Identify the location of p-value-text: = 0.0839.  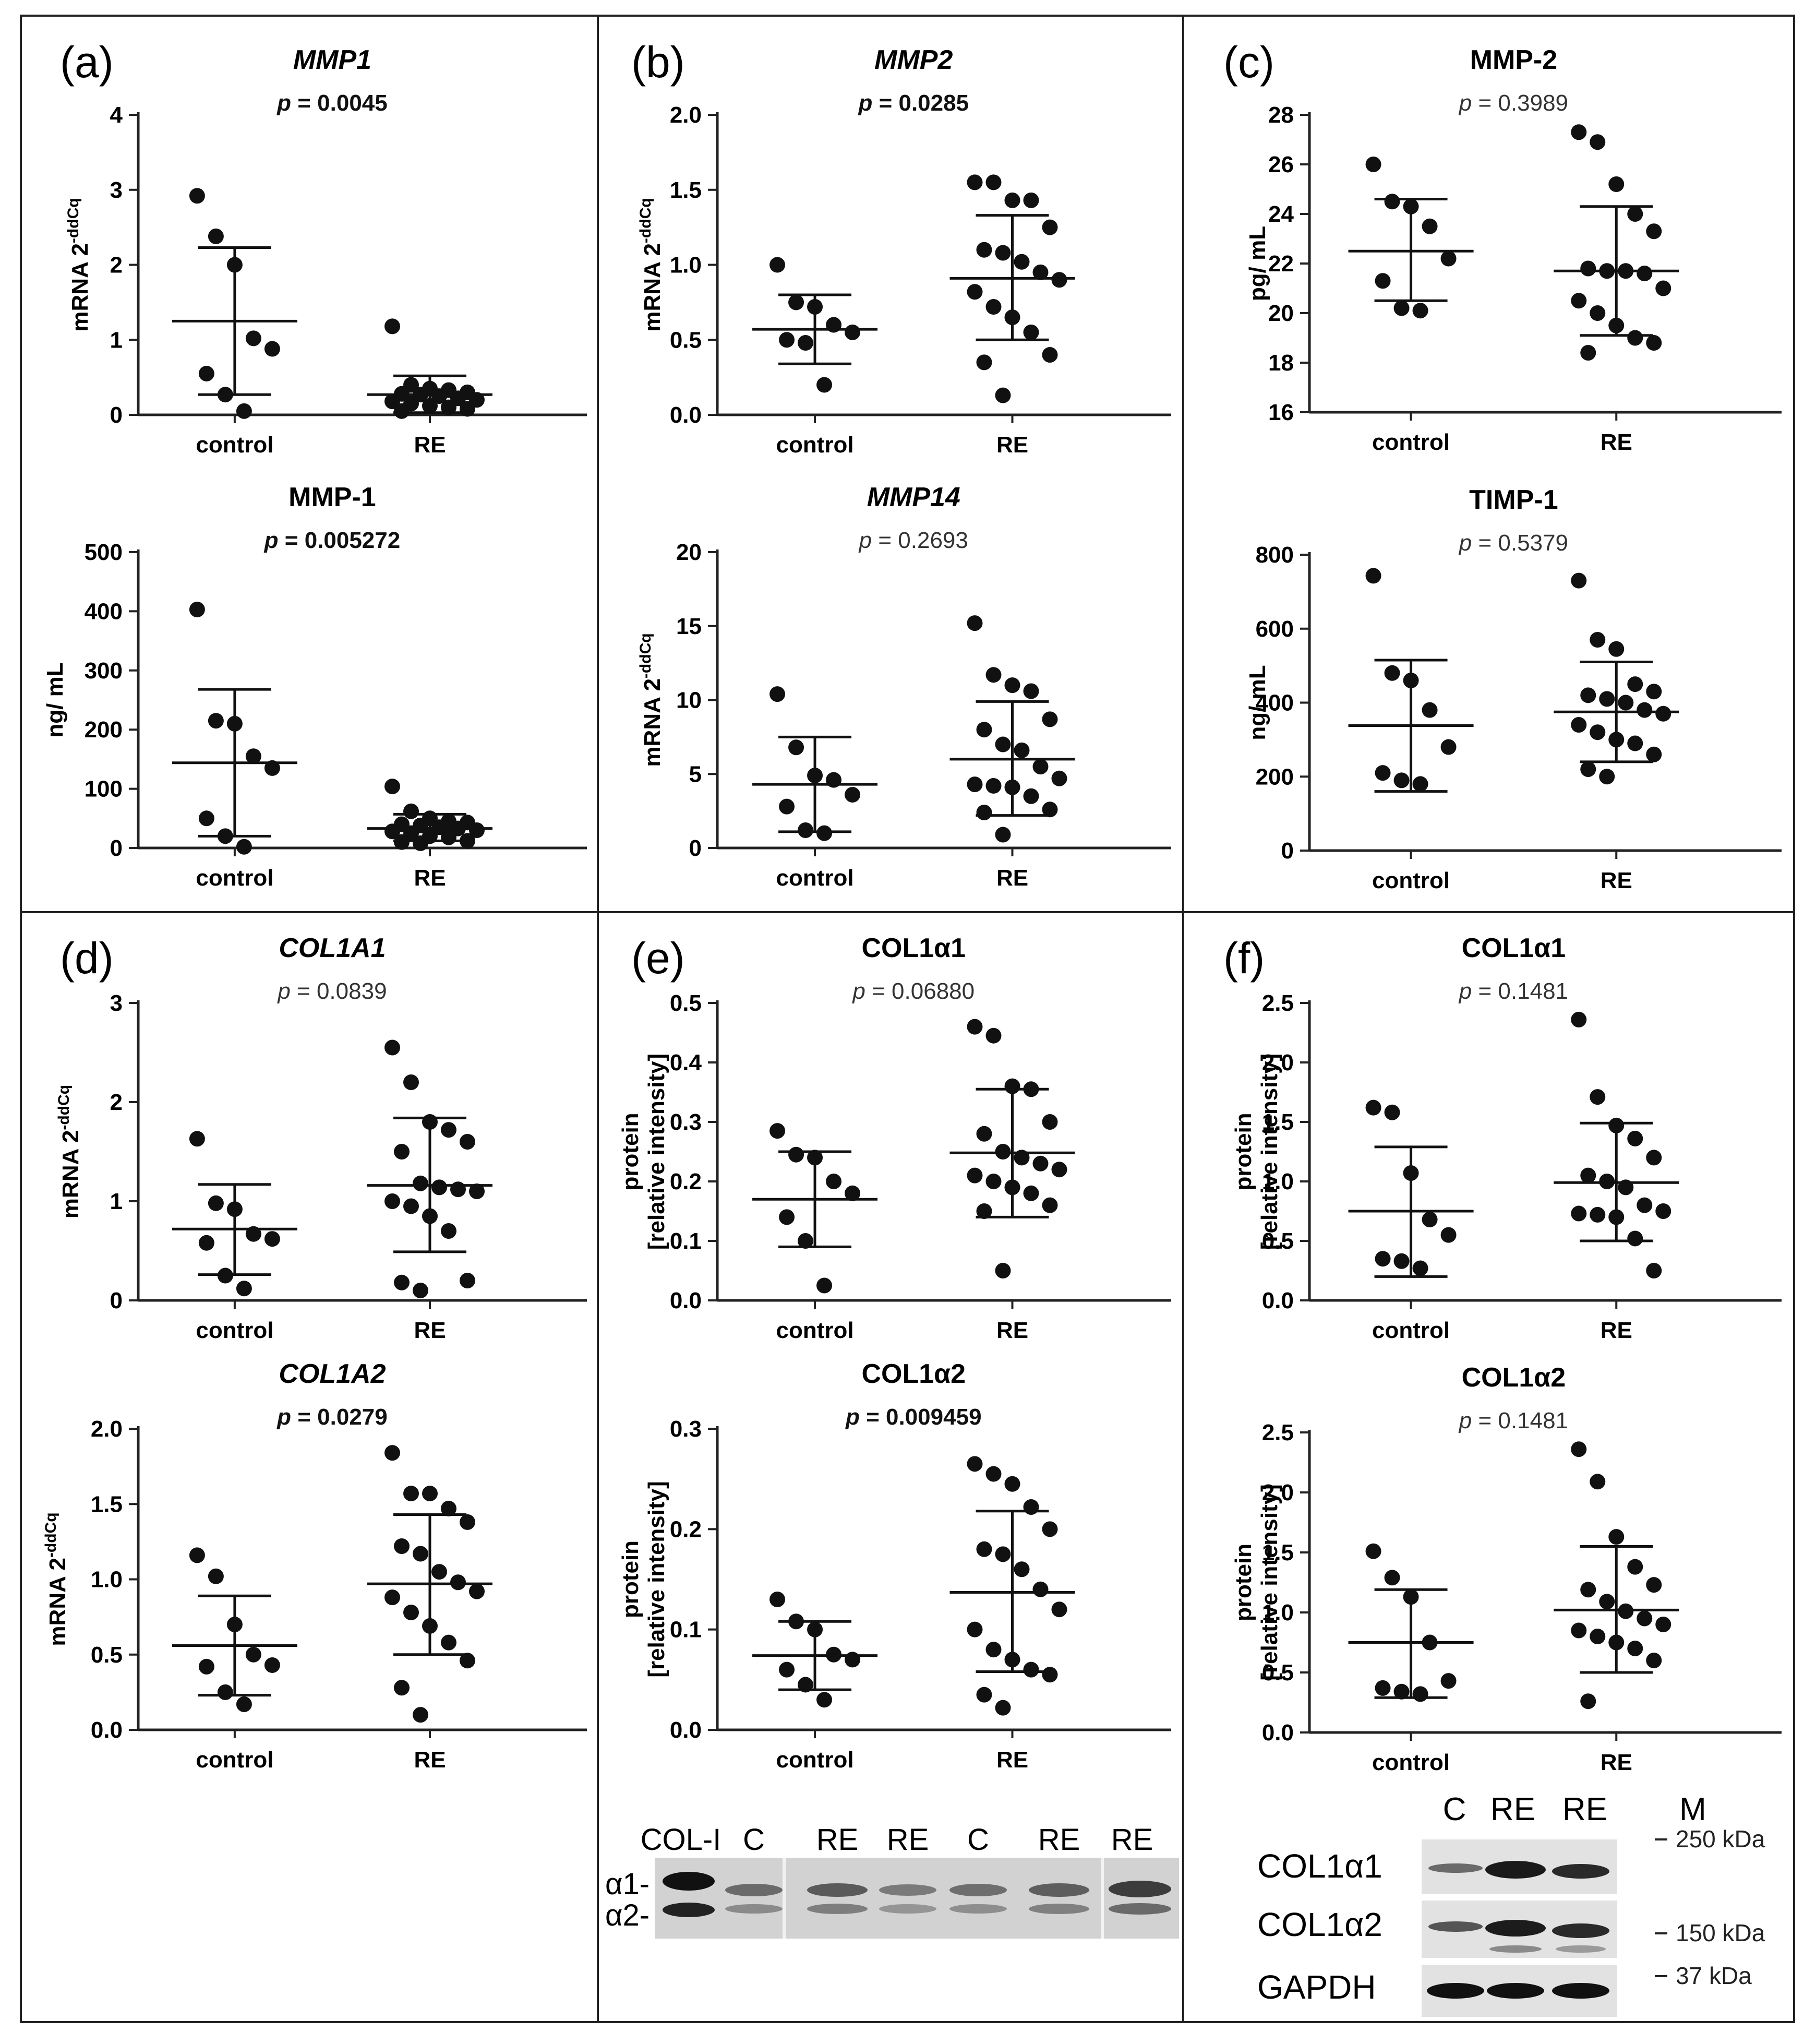
(339, 991).